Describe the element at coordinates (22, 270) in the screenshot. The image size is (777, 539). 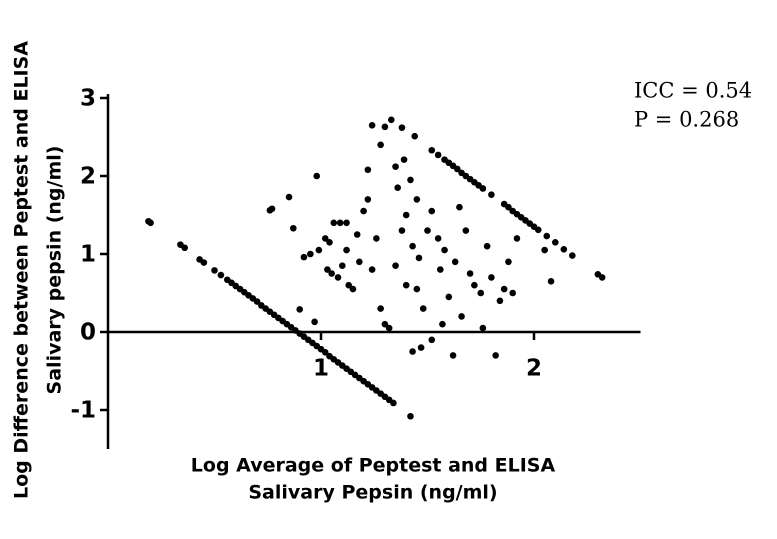
I see `y-axis-label: Log Difference between Peptest and ELISA` at that location.